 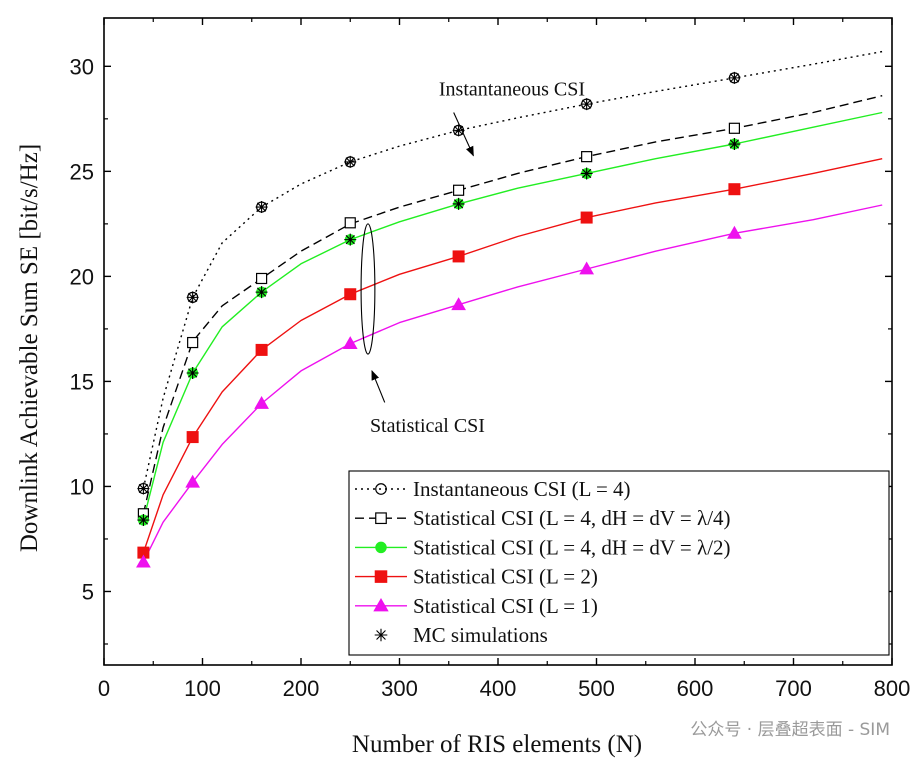 I want to click on legend-label-statistical-csi-l-1: Statistical CSI (L = 1), so click(x=505, y=606).